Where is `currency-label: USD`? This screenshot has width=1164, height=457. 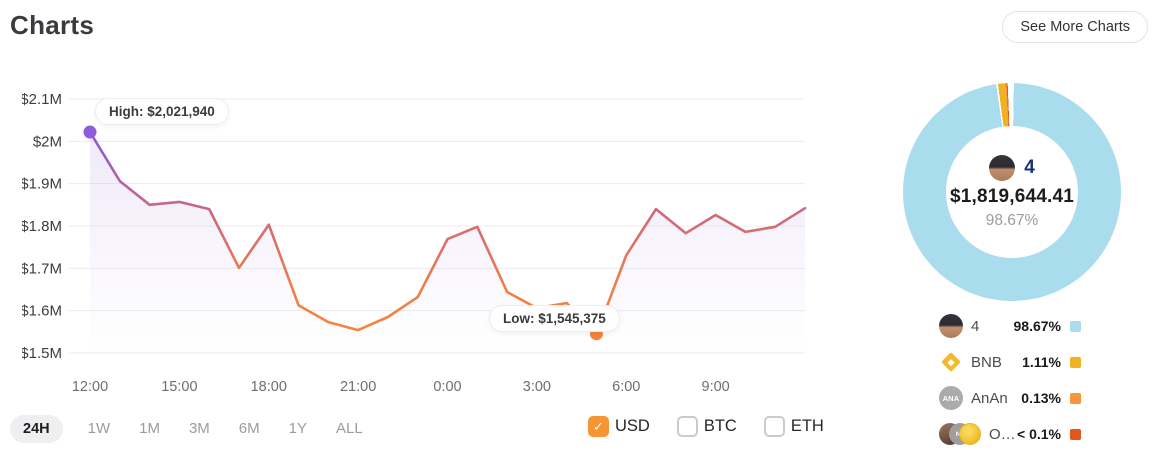
currency-label: USD is located at coordinates (632, 426).